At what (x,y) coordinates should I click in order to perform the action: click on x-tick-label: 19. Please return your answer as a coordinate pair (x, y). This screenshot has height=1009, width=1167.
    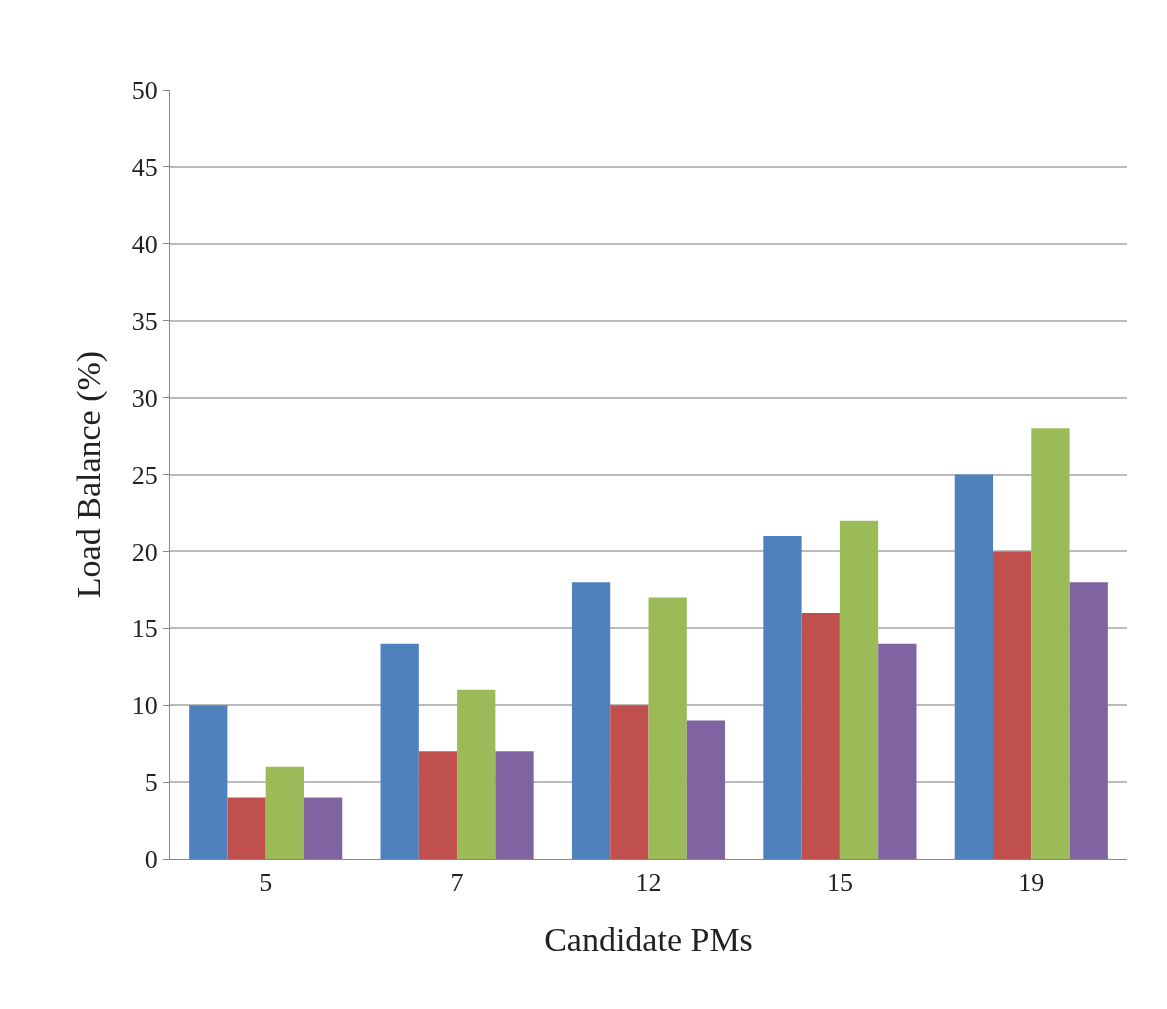
    Looking at the image, I should click on (1031, 883).